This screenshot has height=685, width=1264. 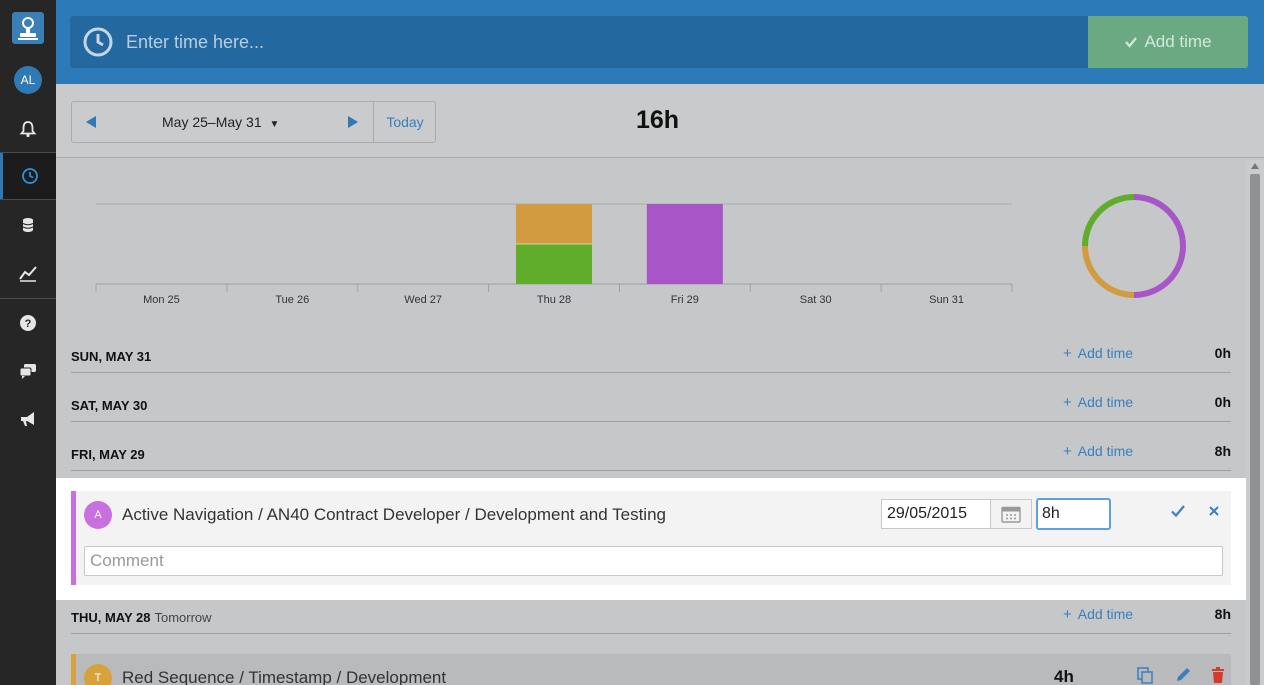 I want to click on sidebar-item-feedback, so click(x=28, y=371).